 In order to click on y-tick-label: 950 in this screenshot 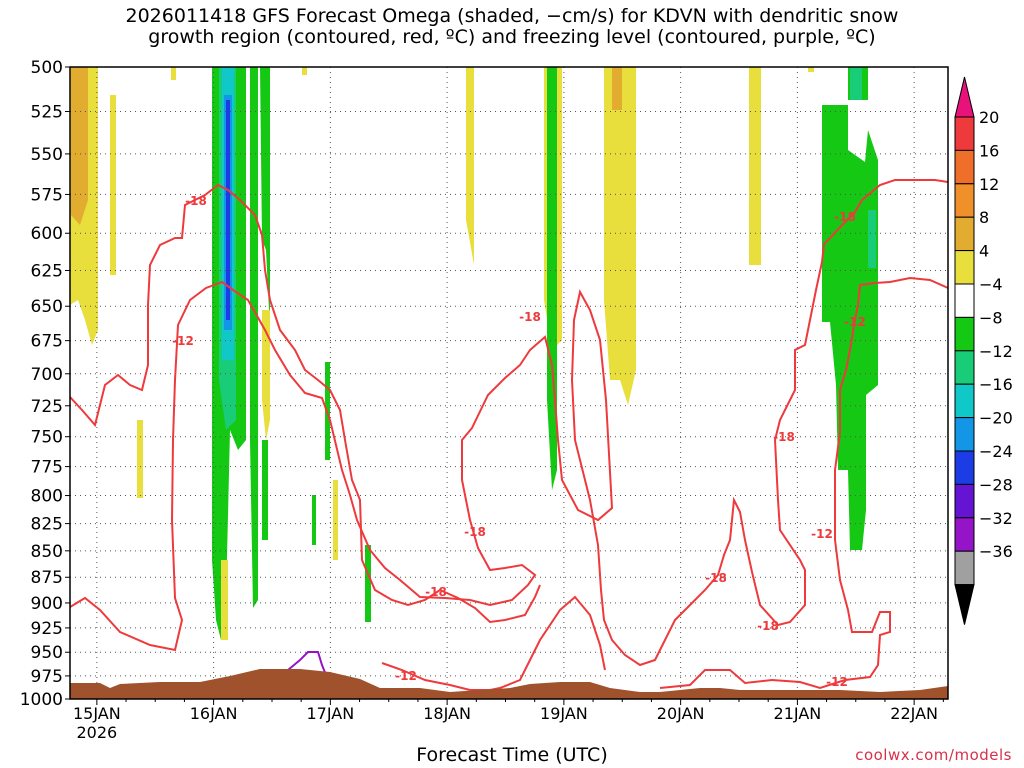, I will do `click(47, 653)`.